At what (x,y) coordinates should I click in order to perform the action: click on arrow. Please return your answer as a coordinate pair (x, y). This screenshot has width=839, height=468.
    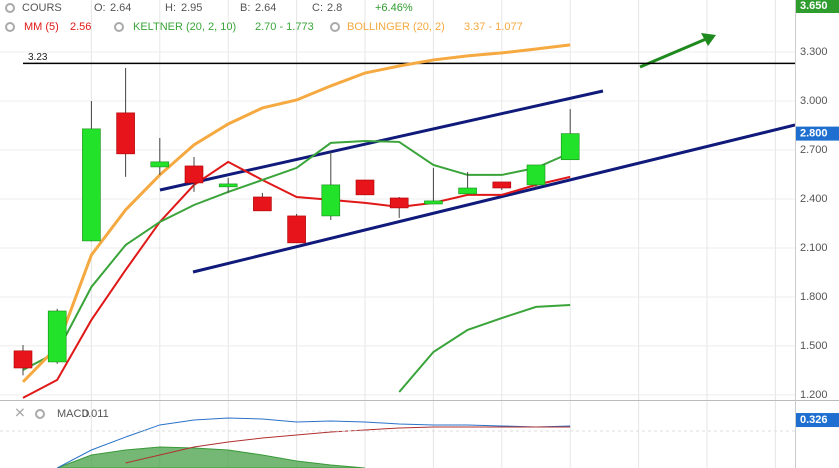
    Looking at the image, I should click on (673, 53).